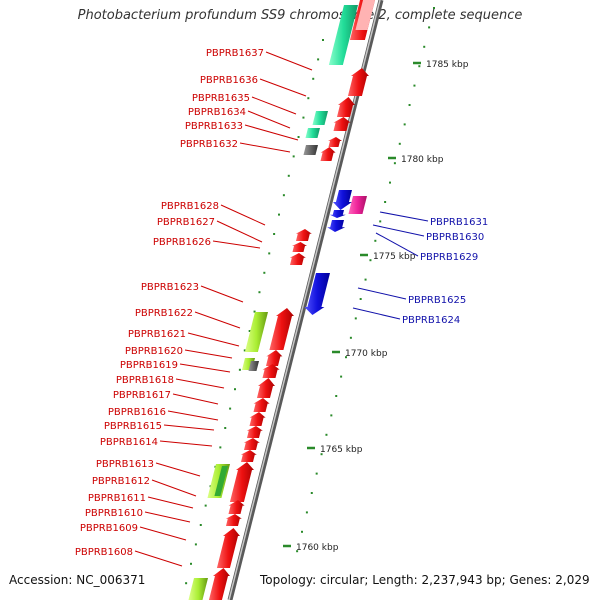 This screenshot has width=600, height=600. Describe the element at coordinates (121, 481) in the screenshot. I see `gene-label-pbprb1612: PBPRB1612` at that location.